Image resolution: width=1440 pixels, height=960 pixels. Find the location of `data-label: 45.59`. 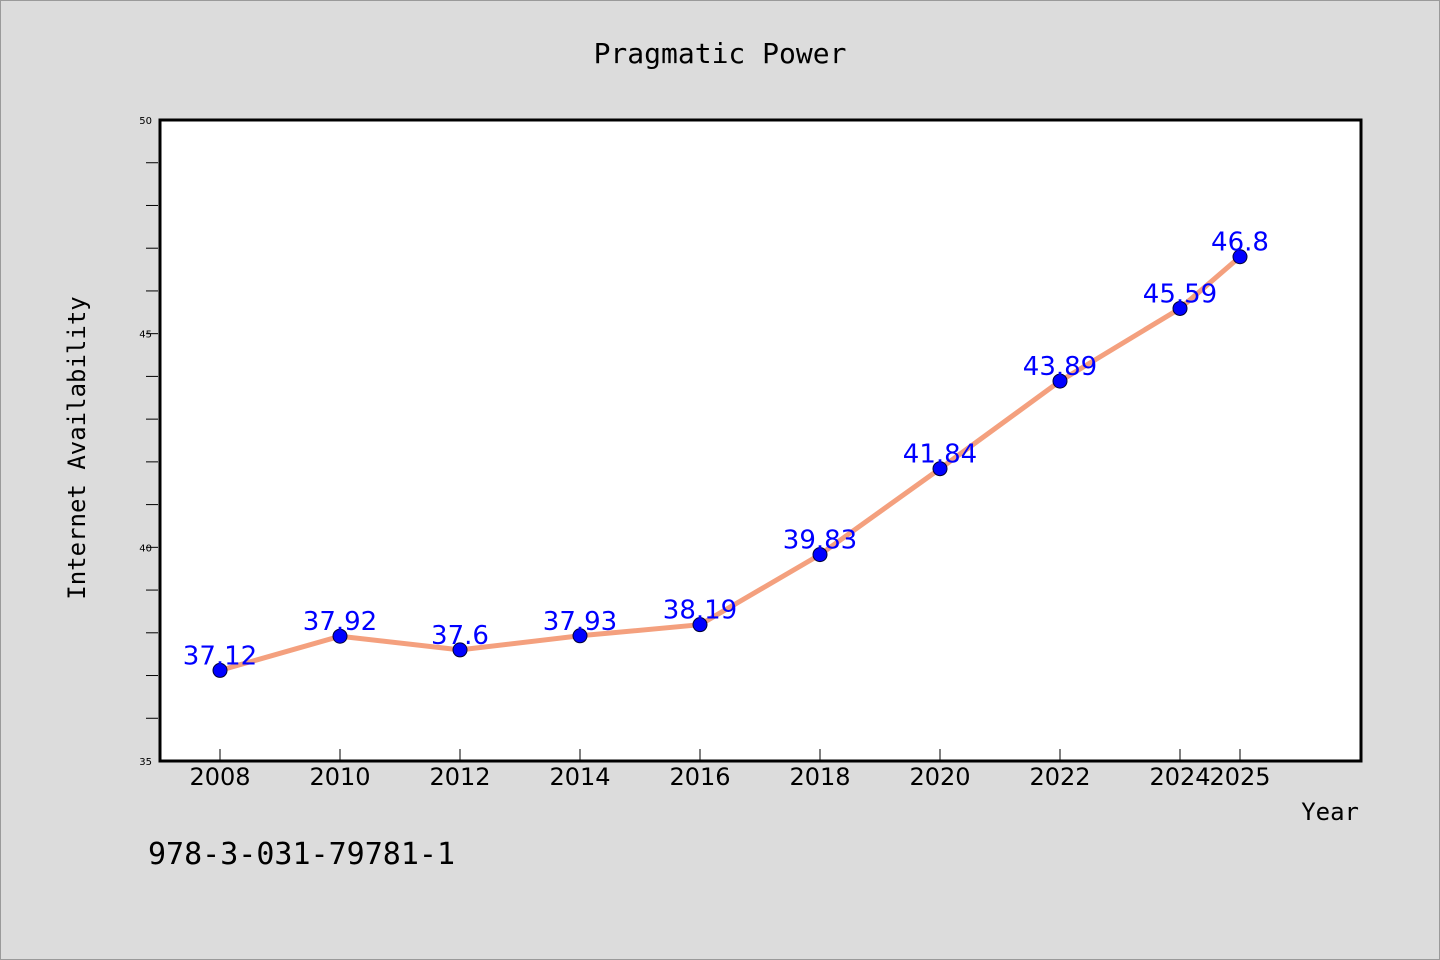

data-label: 45.59 is located at coordinates (1180, 294).